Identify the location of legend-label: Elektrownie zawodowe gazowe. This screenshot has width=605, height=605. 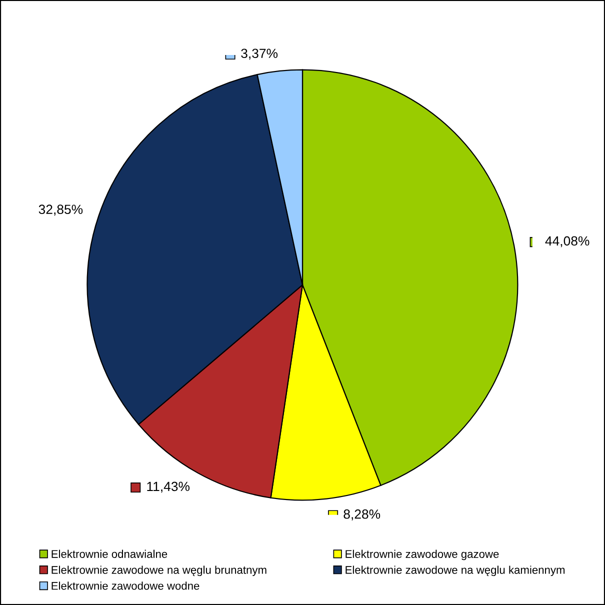
(422, 555).